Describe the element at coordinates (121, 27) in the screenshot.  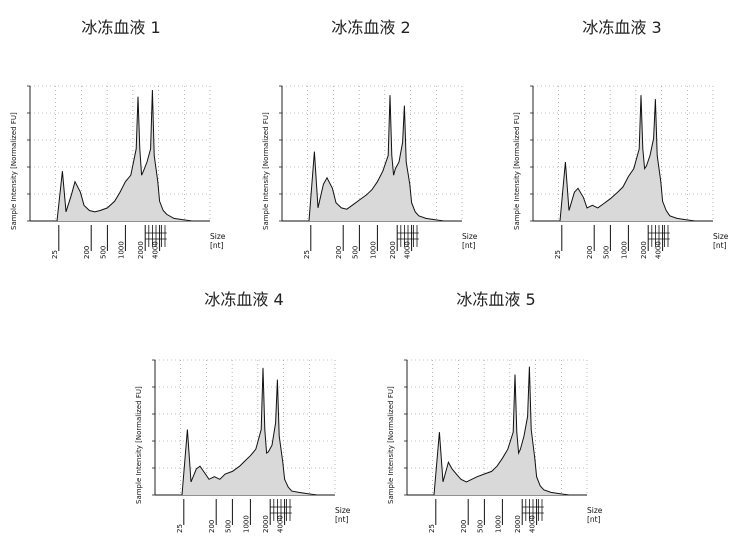
I see `chart-title: 冰冻血液 1` at that location.